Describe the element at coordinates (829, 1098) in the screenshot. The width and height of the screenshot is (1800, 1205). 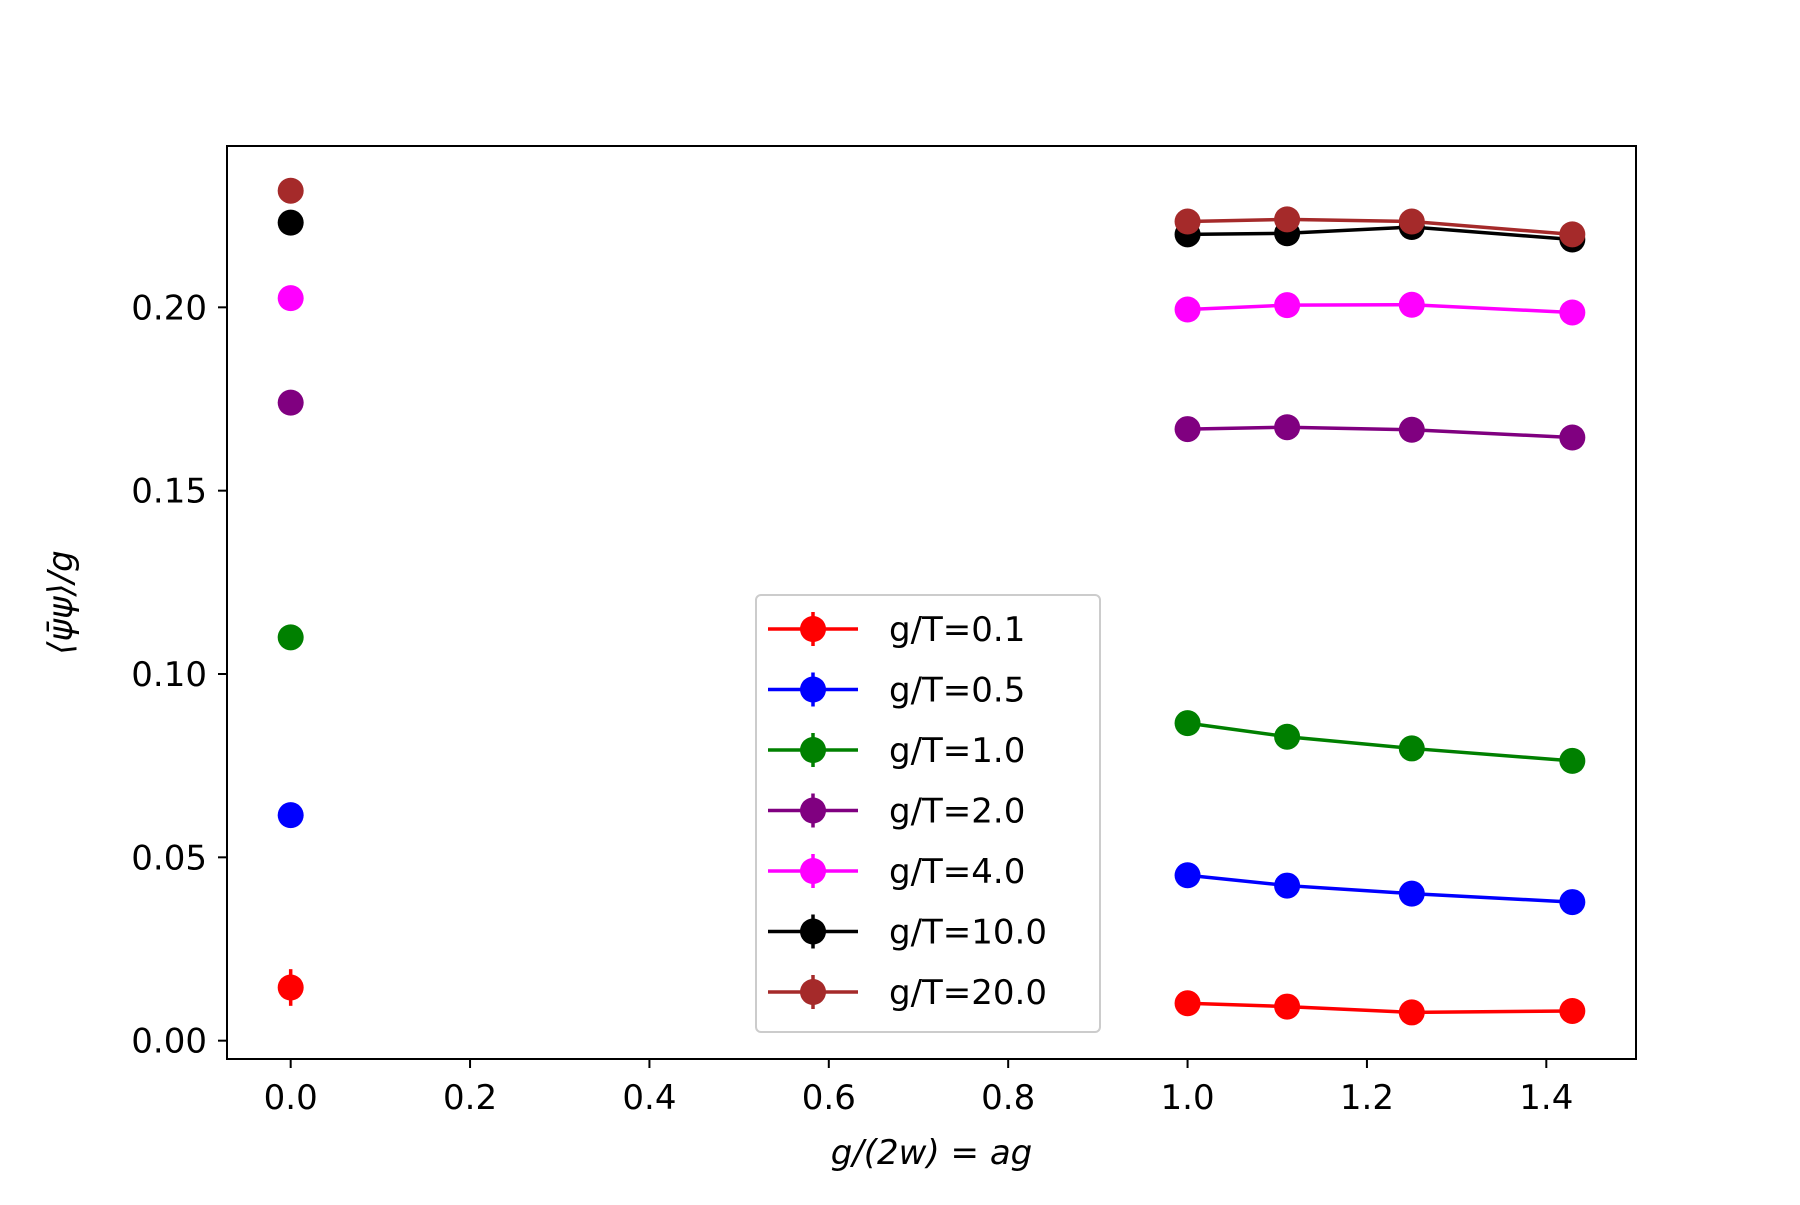
I see `x-tick-label: 0.6` at that location.